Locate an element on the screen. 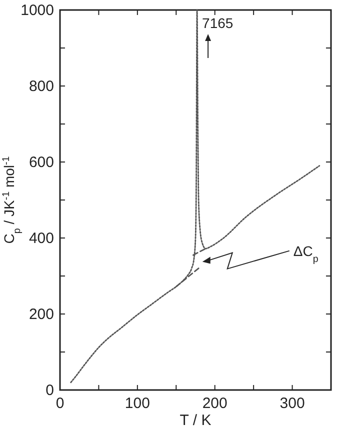  y-tick-label: 1000 is located at coordinates (37, 10).